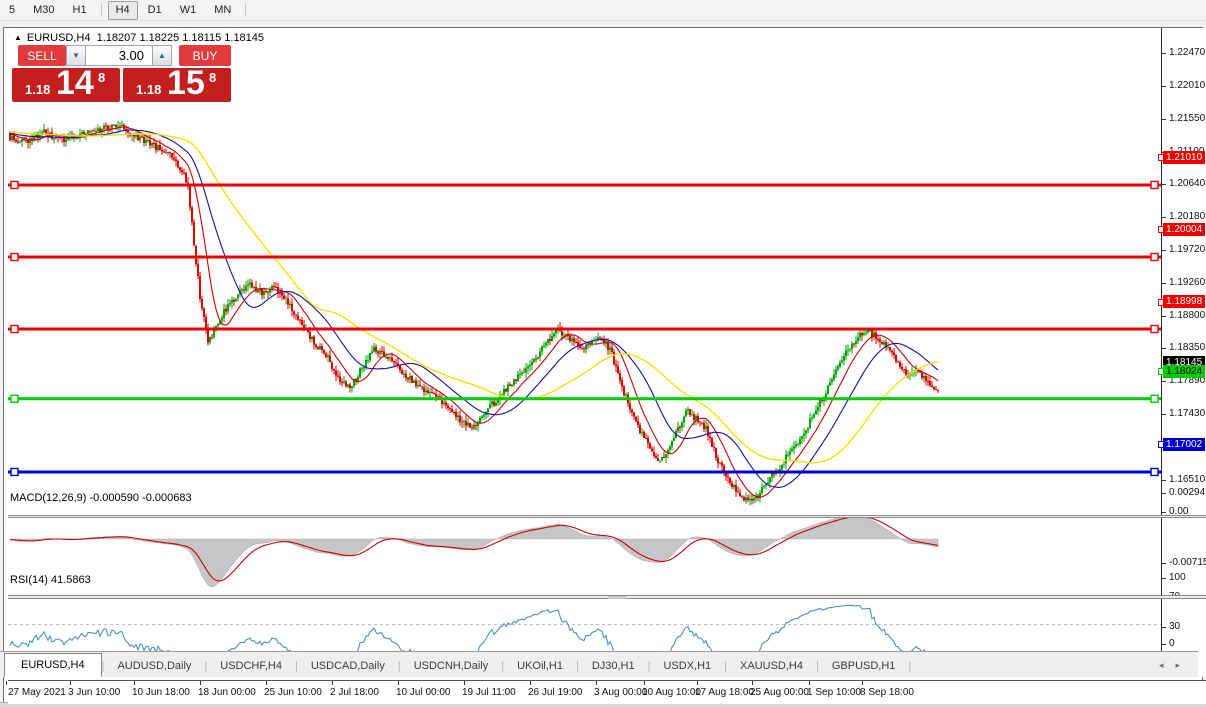 This screenshot has width=1206, height=707. I want to click on tab-scroll-arrows: ◂▸, so click(1175, 665).